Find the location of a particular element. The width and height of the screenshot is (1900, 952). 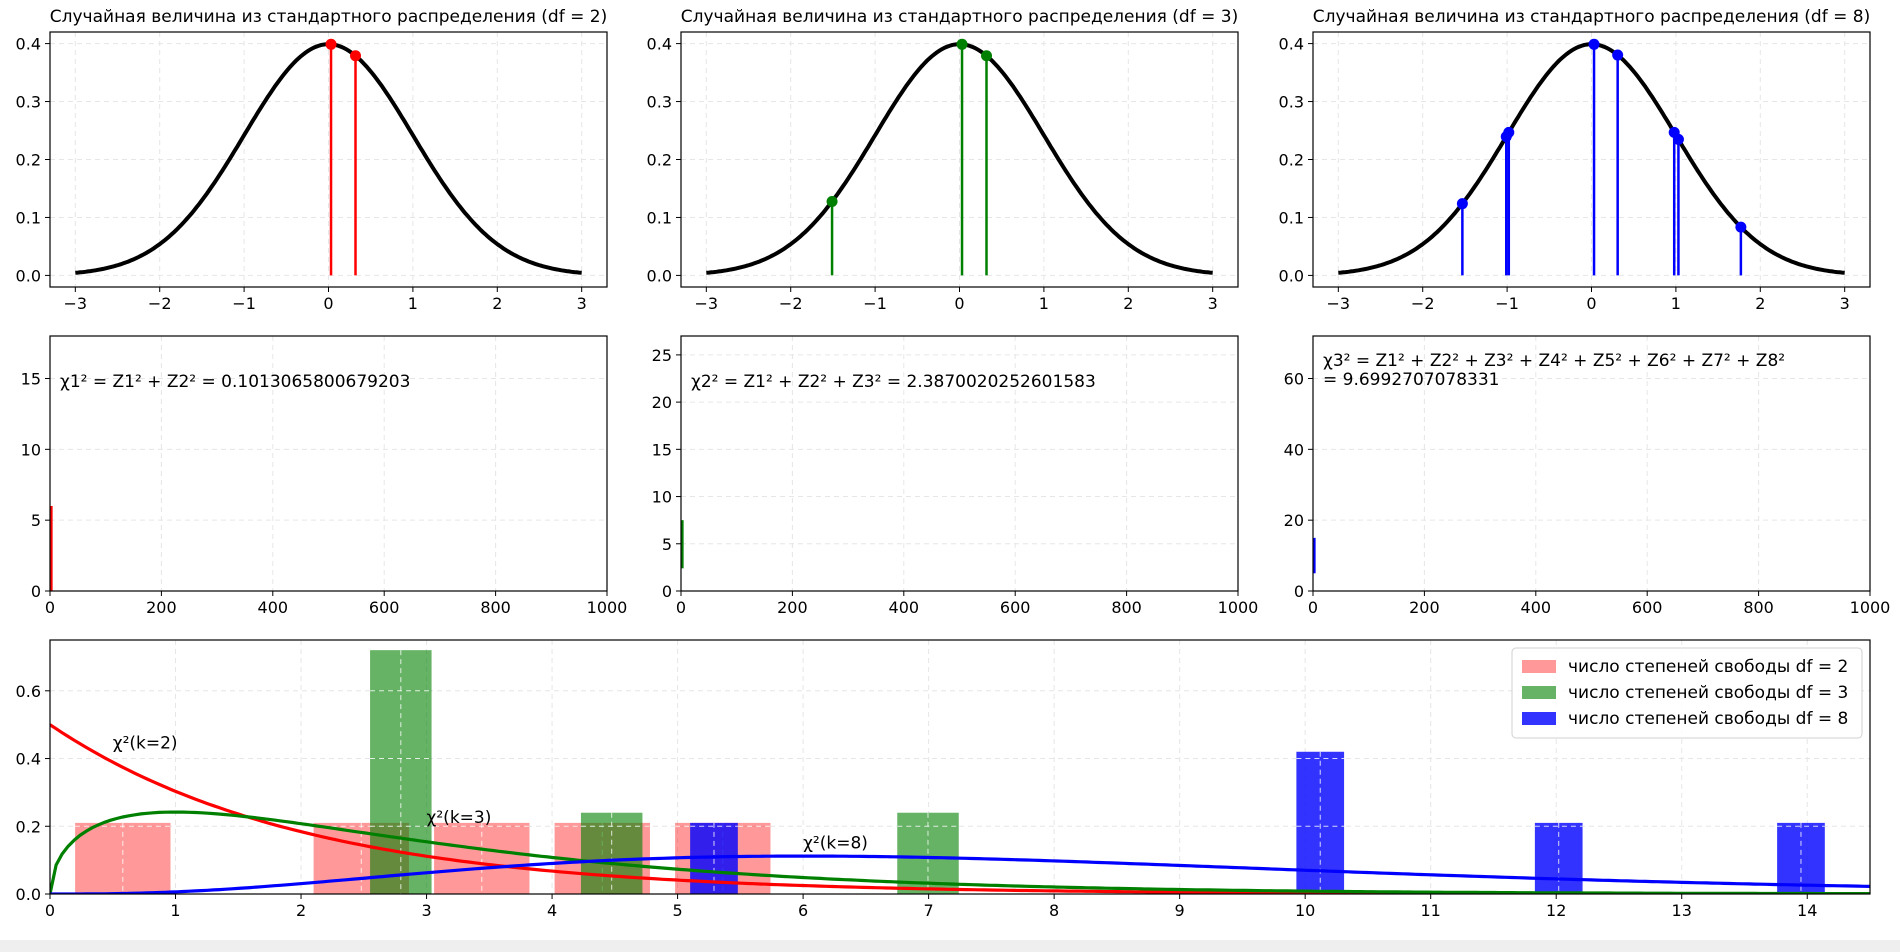

y-tick-label: 60 is located at coordinates (1294, 379).